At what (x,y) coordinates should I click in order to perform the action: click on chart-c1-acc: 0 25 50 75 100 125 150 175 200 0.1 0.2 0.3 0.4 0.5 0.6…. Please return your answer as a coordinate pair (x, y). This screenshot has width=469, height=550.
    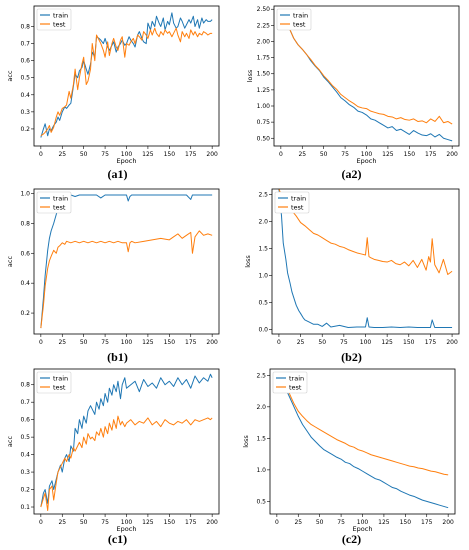
    Looking at the image, I should click on (113, 450).